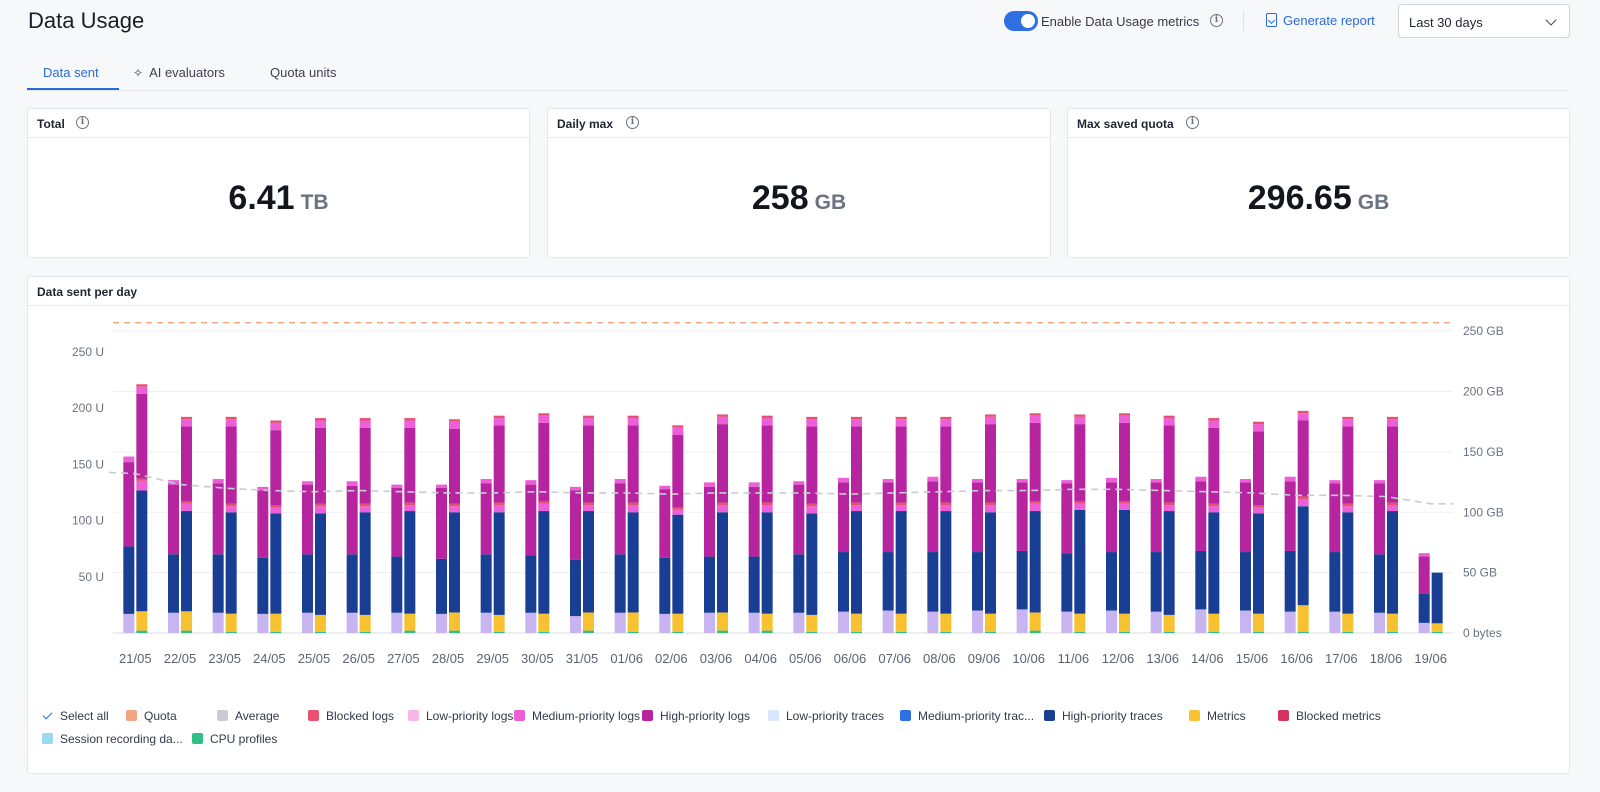 Image resolution: width=1600 pixels, height=792 pixels. I want to click on legend-item: Quota, so click(151, 716).